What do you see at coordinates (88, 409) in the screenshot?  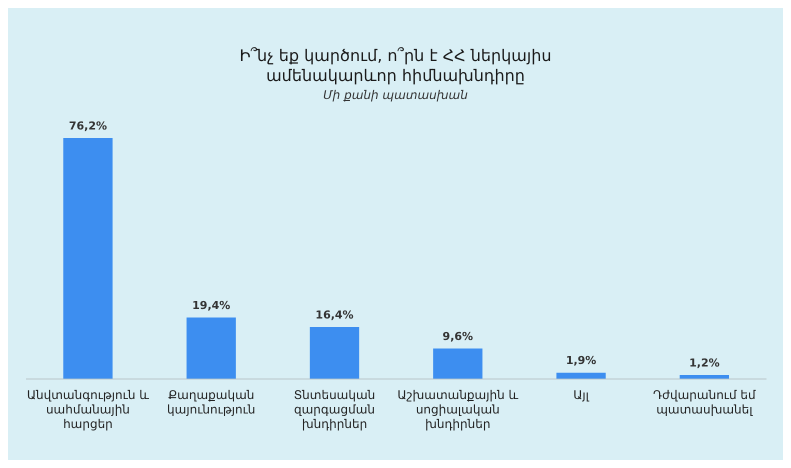 I see `x-tick-label: Անվտանգություն և սահմանային հարցեր` at bounding box center [88, 409].